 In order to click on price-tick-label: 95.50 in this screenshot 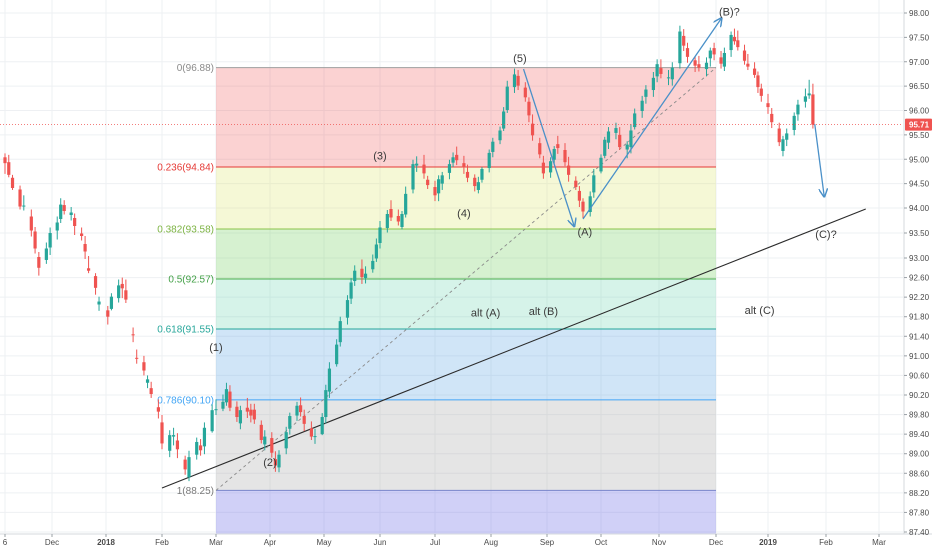, I will do `click(919, 135)`.